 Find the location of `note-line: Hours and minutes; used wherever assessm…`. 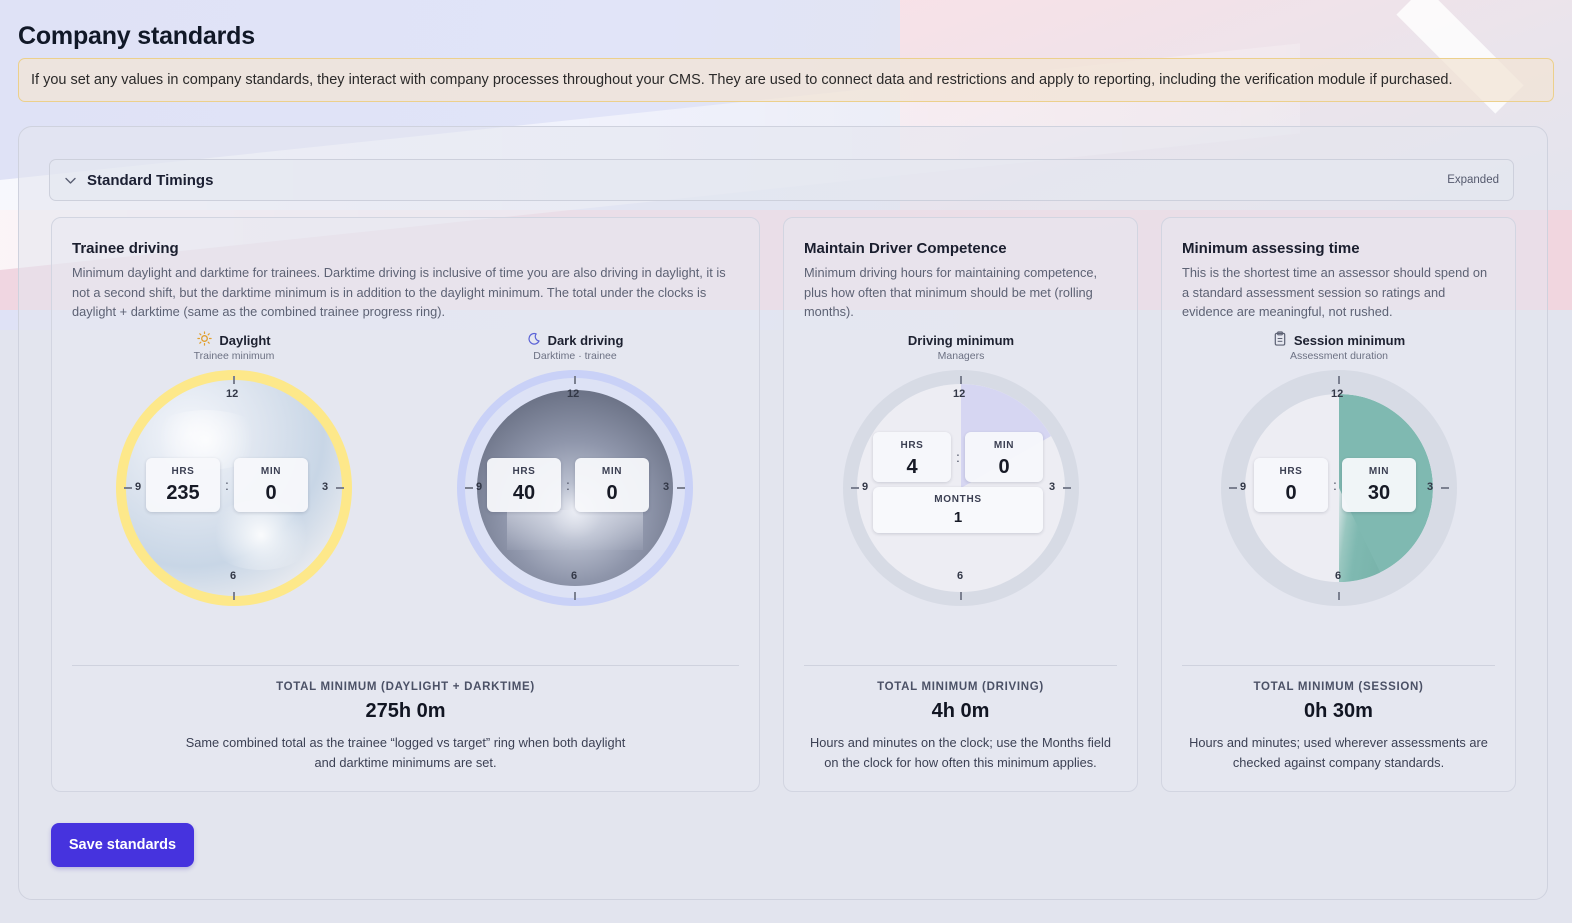

note-line: Hours and minutes; used wherever assessm… is located at coordinates (1338, 742).